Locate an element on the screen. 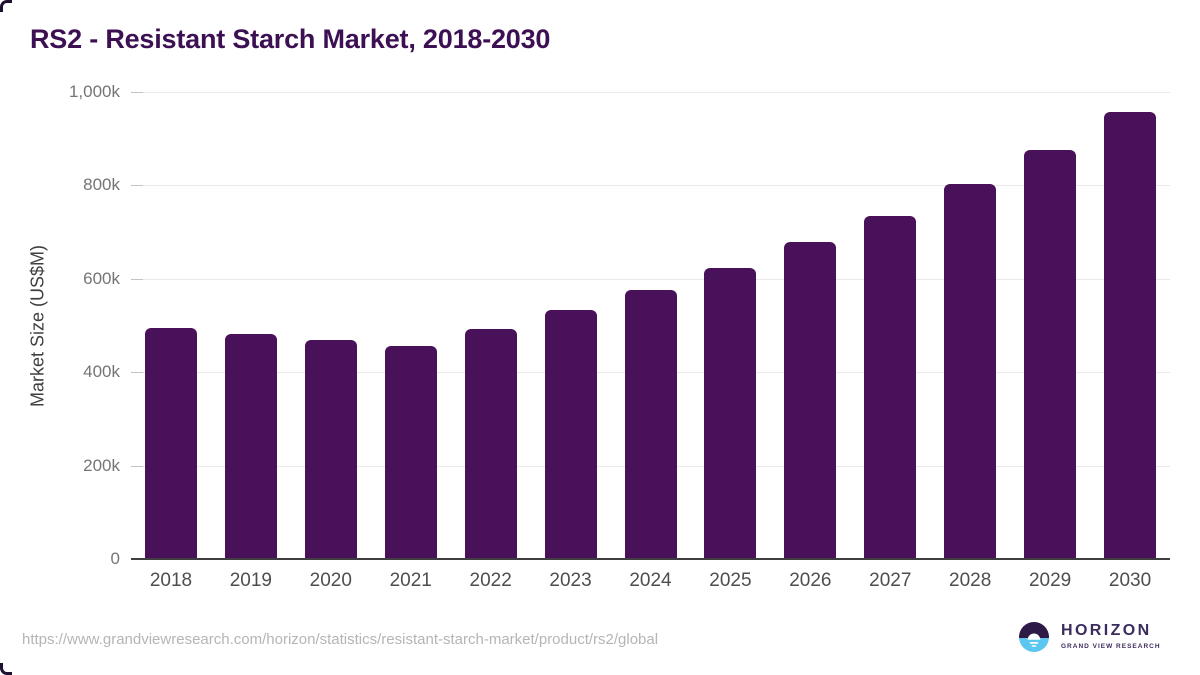 This screenshot has width=1200, height=675. x-tick-label-2019: 2019 is located at coordinates (251, 580).